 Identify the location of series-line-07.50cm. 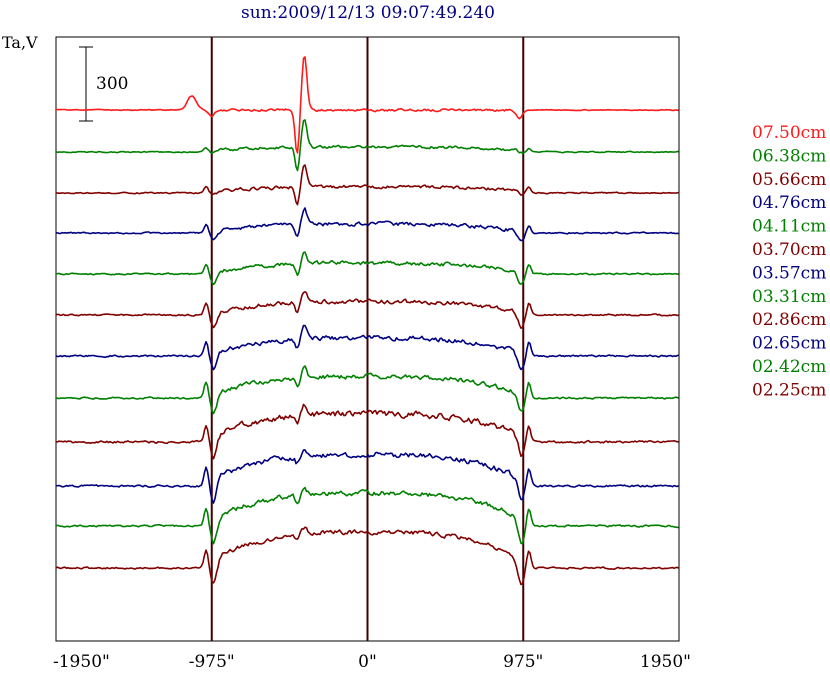
(367, 105).